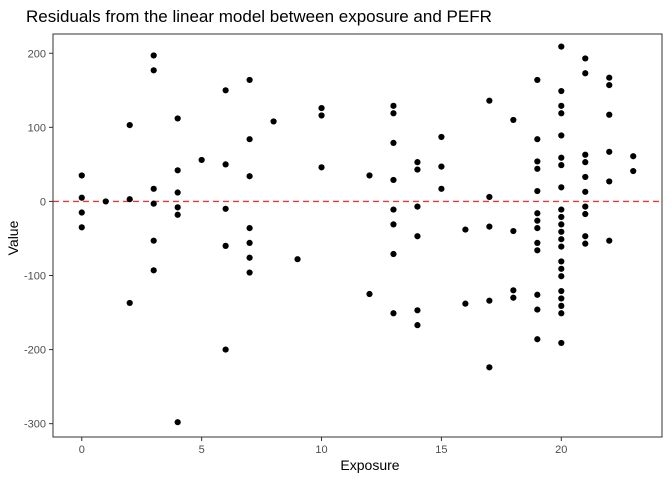 This screenshot has width=672, height=480. I want to click on x-tick-label: 0, so click(82, 450).